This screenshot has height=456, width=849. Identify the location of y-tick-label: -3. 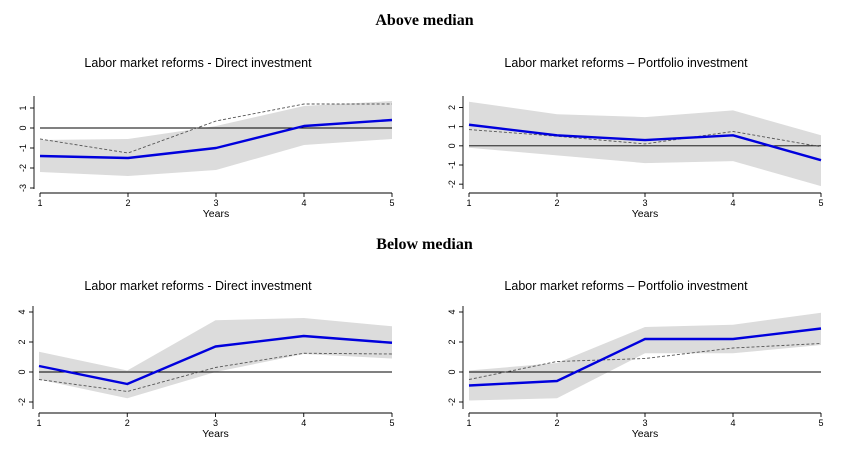
(23, 188).